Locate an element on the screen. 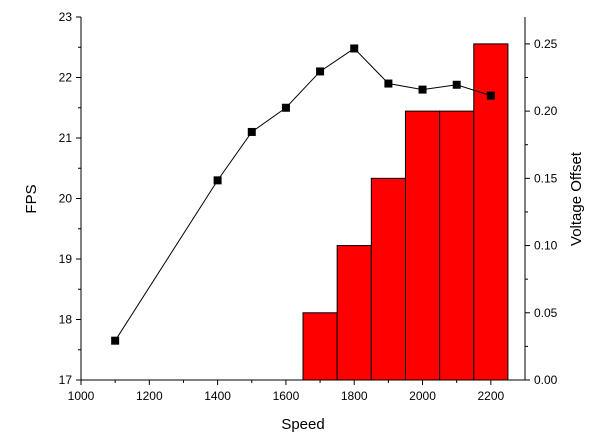  x-tick-label: 2000 is located at coordinates (422, 396).